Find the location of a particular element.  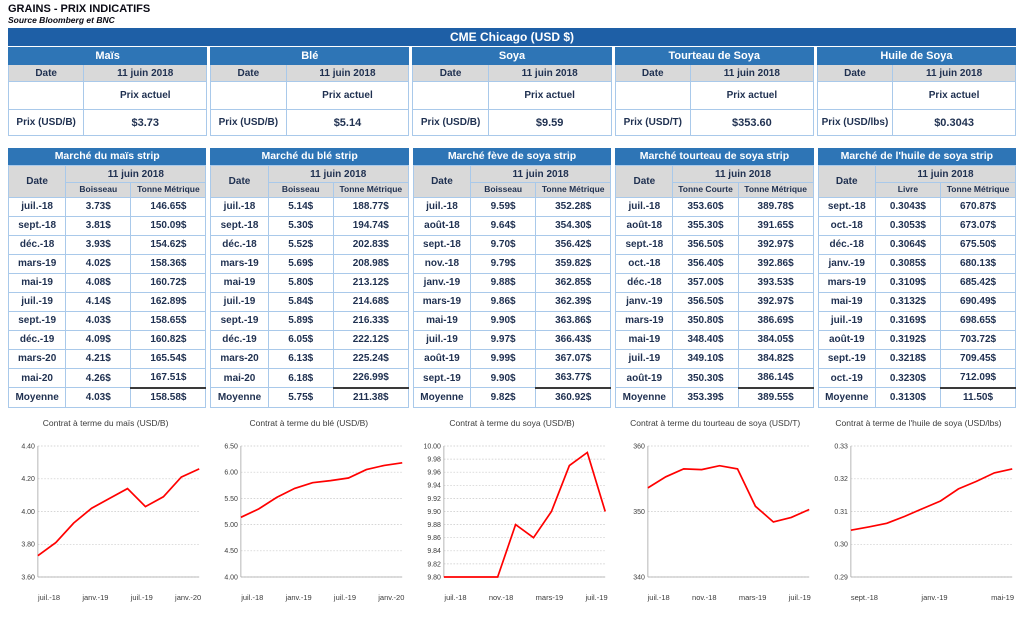

strip-row: mars-19 5.69$ 208.98$ is located at coordinates (309, 263).